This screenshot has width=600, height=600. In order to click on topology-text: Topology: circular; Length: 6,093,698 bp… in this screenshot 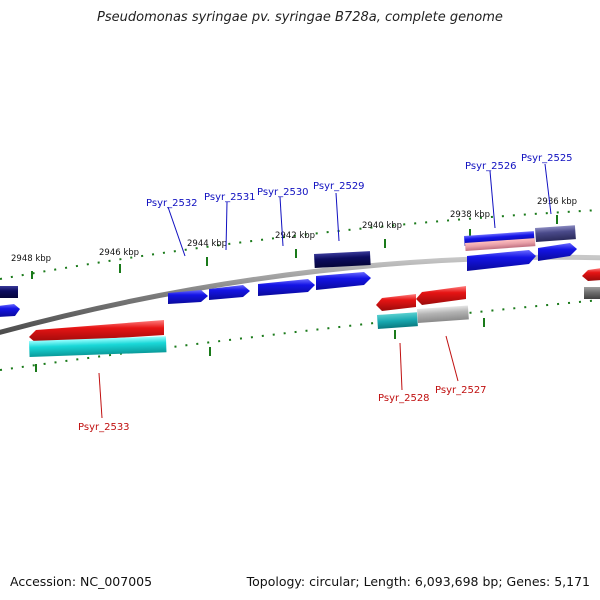, I will do `click(418, 581)`.